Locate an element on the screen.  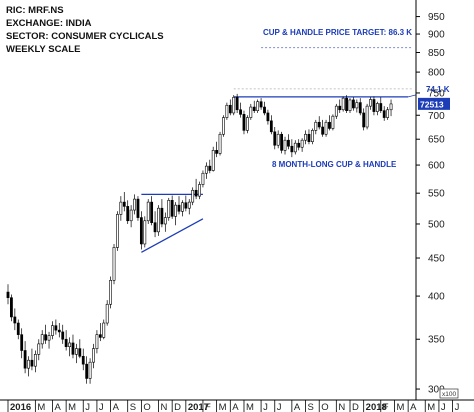
y-tick-label: 850 is located at coordinates (436, 53).